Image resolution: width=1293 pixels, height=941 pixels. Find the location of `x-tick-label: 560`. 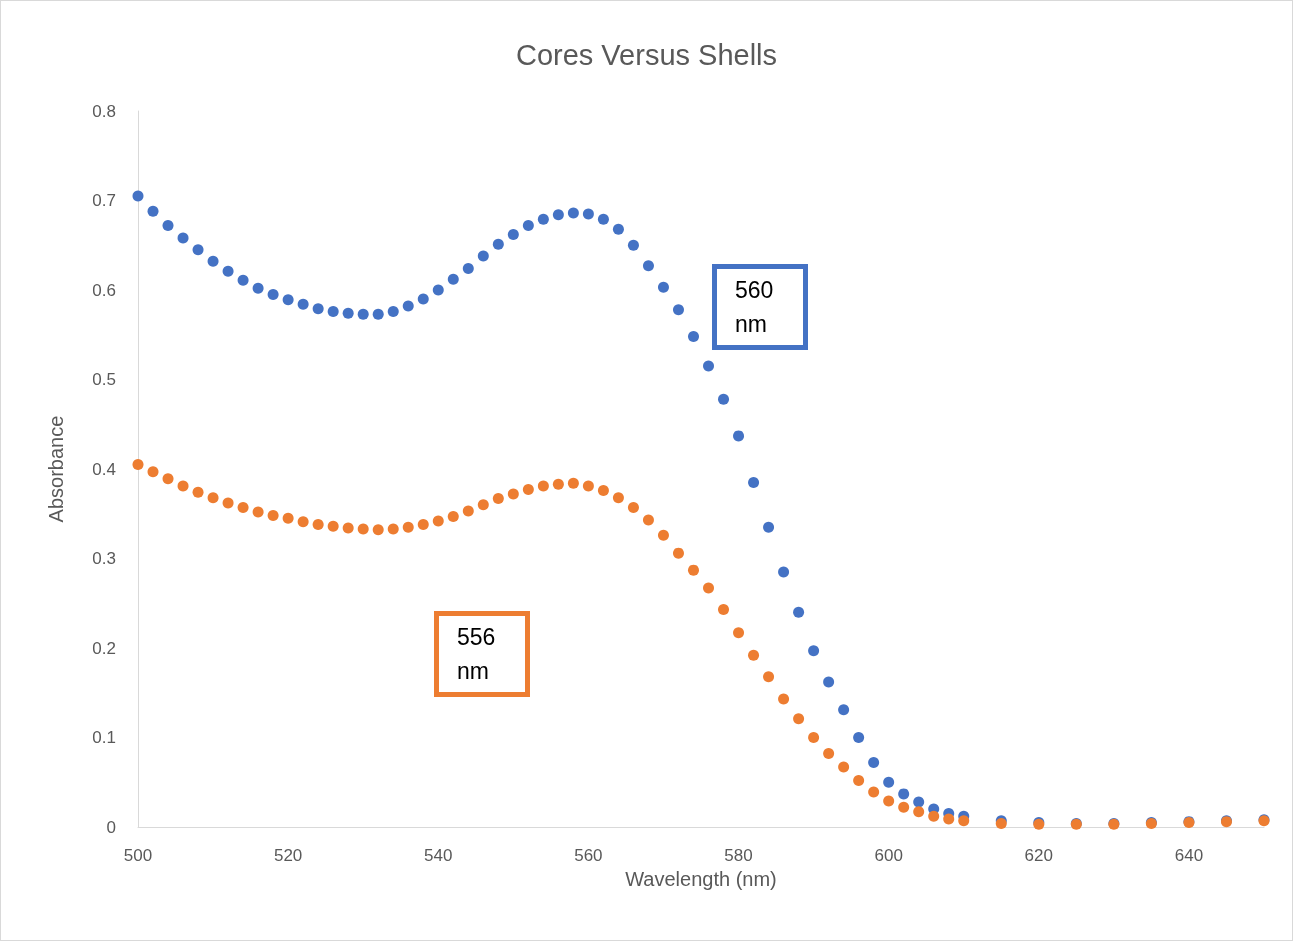

x-tick-label: 560 is located at coordinates (588, 855).